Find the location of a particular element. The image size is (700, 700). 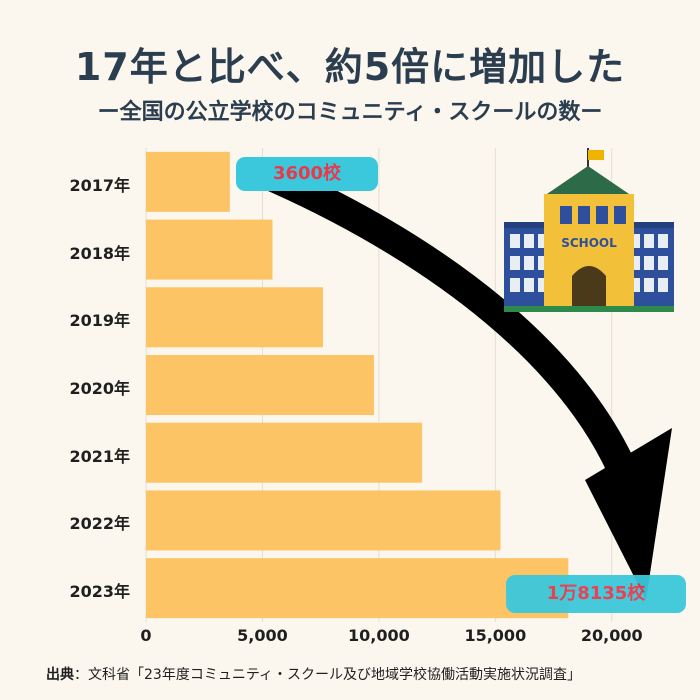

bar-2020年 is located at coordinates (260, 385).